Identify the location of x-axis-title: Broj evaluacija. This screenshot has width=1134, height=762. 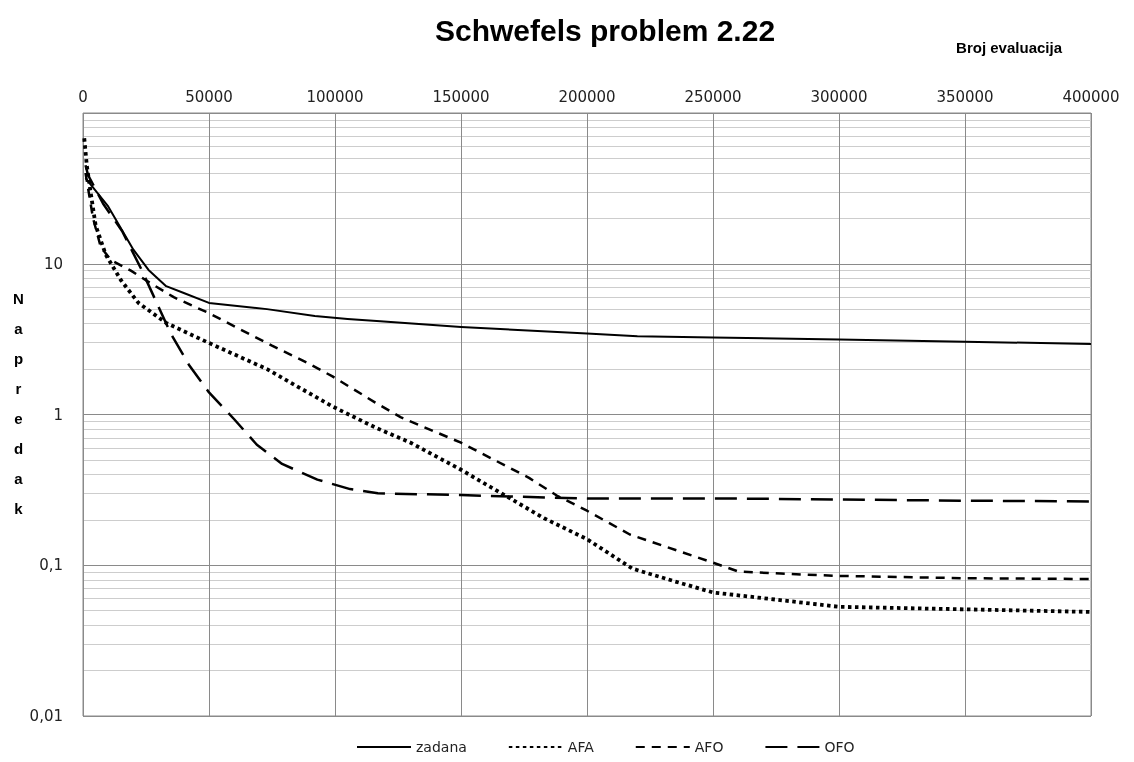
(1009, 47).